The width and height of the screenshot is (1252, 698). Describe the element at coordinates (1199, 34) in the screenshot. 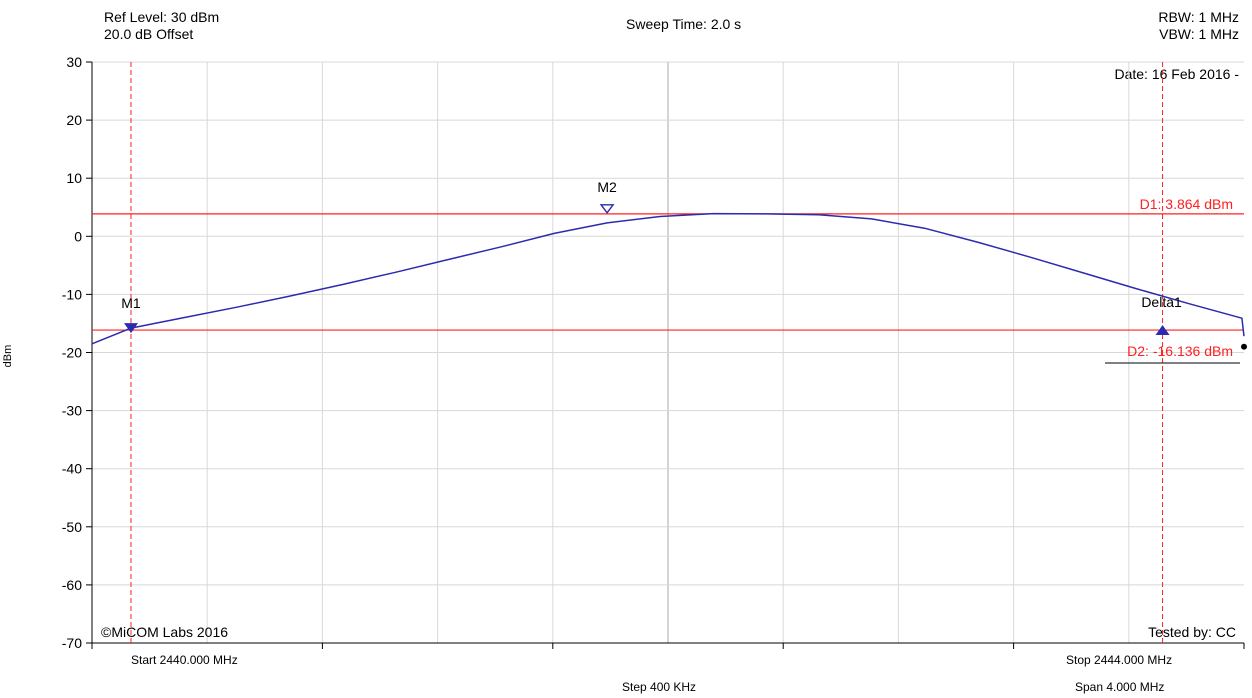

I see `vbw-label: VBW: 1 MHz` at that location.